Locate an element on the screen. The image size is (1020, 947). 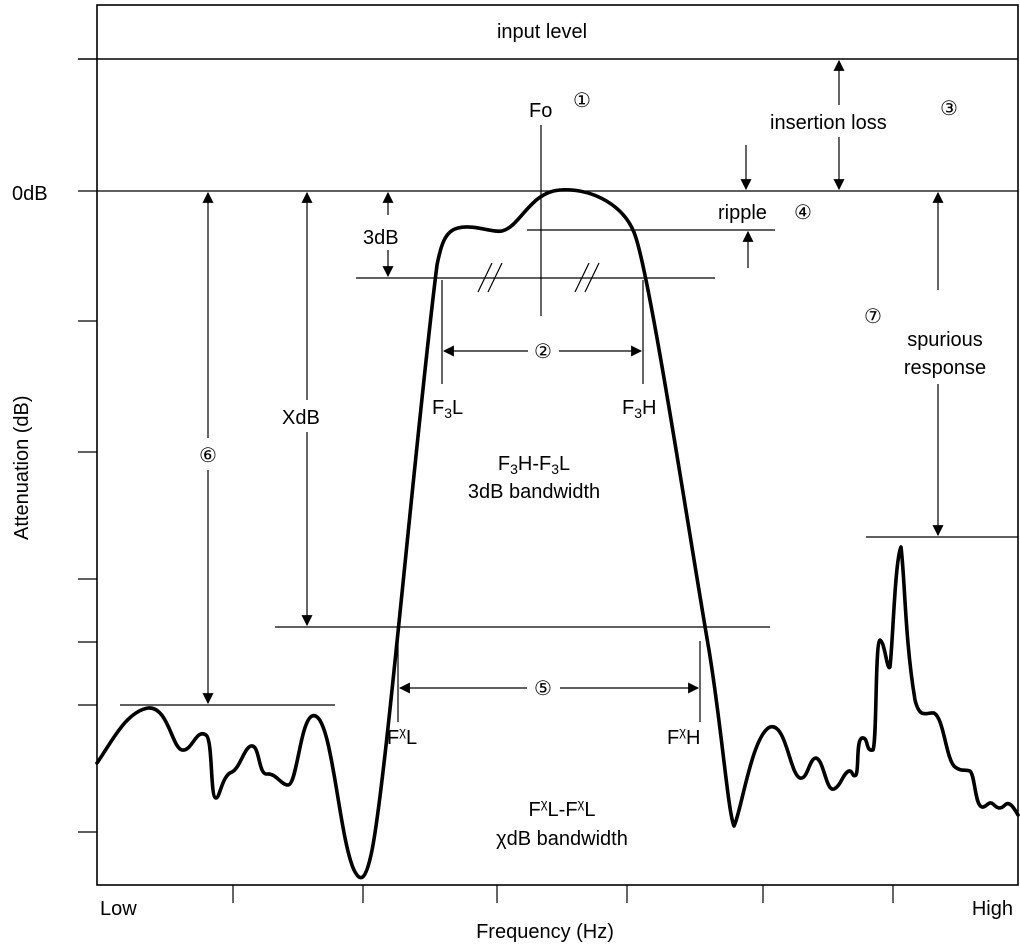
spurious-label-line1: spurious is located at coordinates (945, 340).